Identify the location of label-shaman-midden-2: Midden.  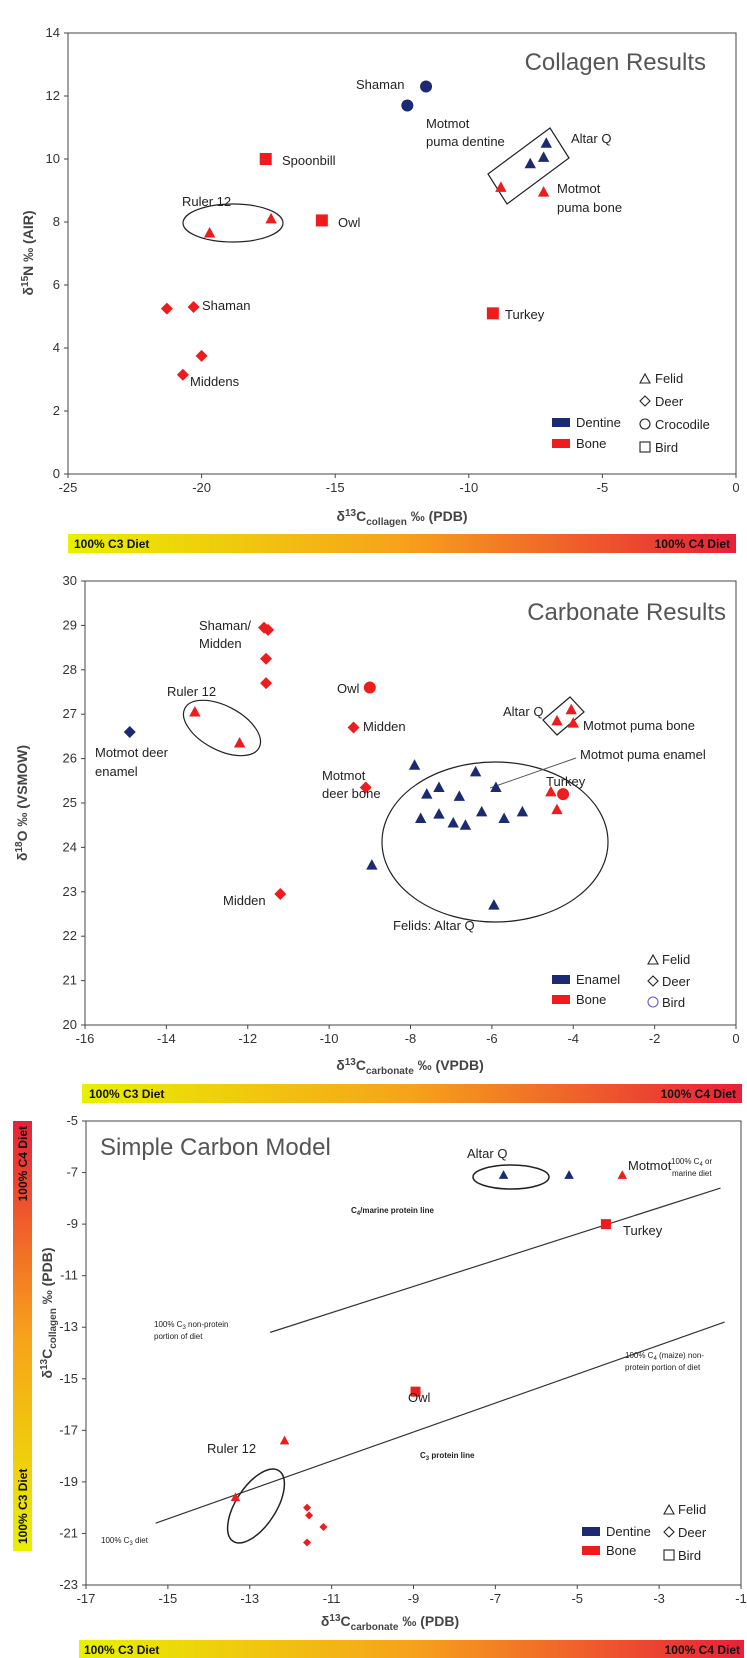
(220, 643).